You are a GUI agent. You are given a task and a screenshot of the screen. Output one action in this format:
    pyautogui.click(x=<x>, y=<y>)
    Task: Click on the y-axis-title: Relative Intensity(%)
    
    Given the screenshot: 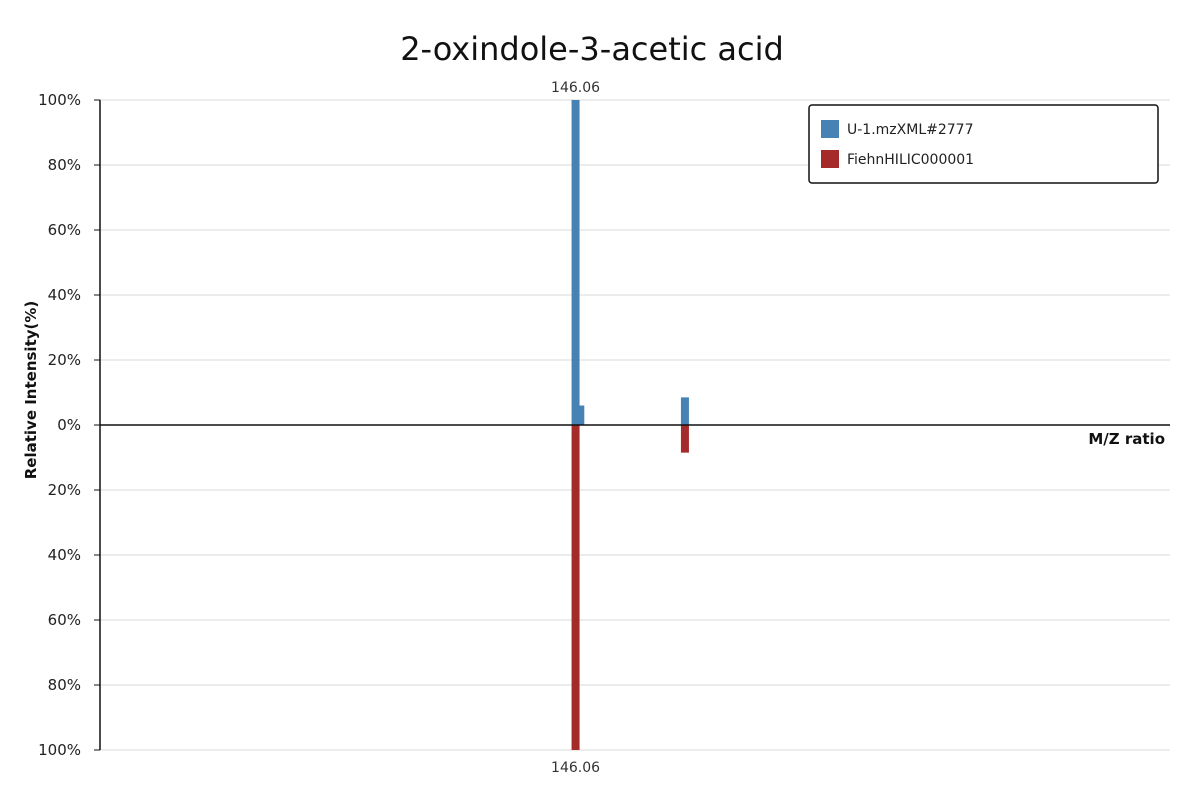 What is the action you would take?
    pyautogui.click(x=31, y=390)
    